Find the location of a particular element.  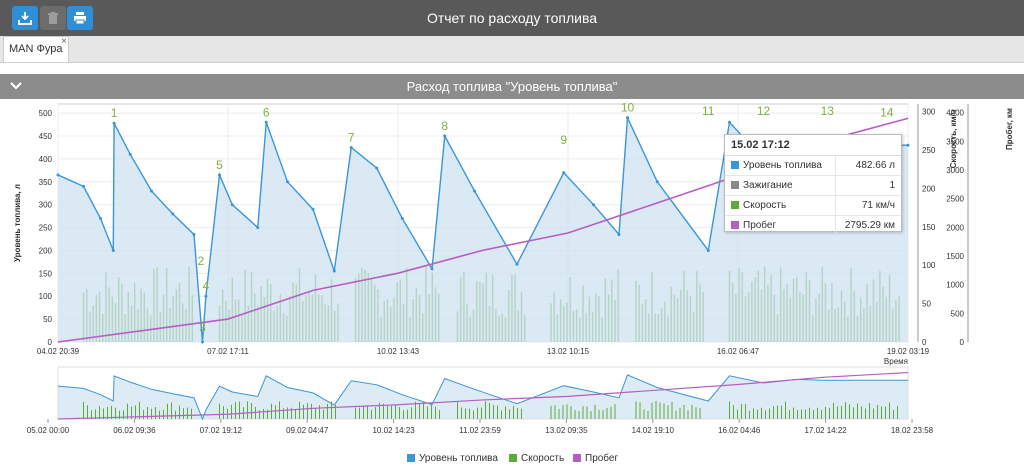

tooltip-row-name: Пробег is located at coordinates (760, 225).